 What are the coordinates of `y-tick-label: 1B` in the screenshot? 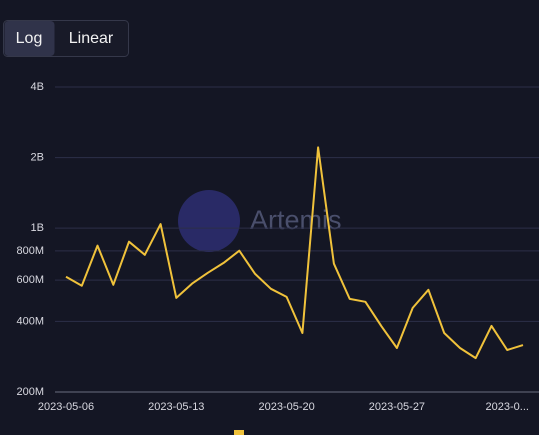 It's located at (37, 228).